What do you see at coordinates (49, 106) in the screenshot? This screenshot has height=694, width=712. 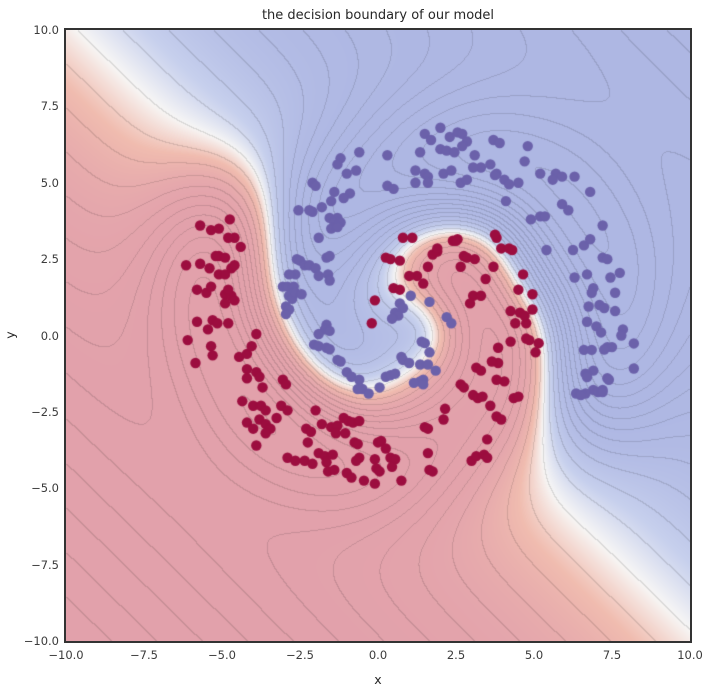 I see `y-tick-label: 7.5` at bounding box center [49, 106].